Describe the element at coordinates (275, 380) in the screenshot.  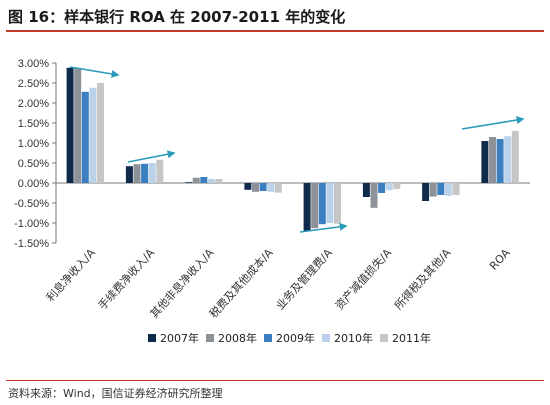
I see `source-divider` at that location.